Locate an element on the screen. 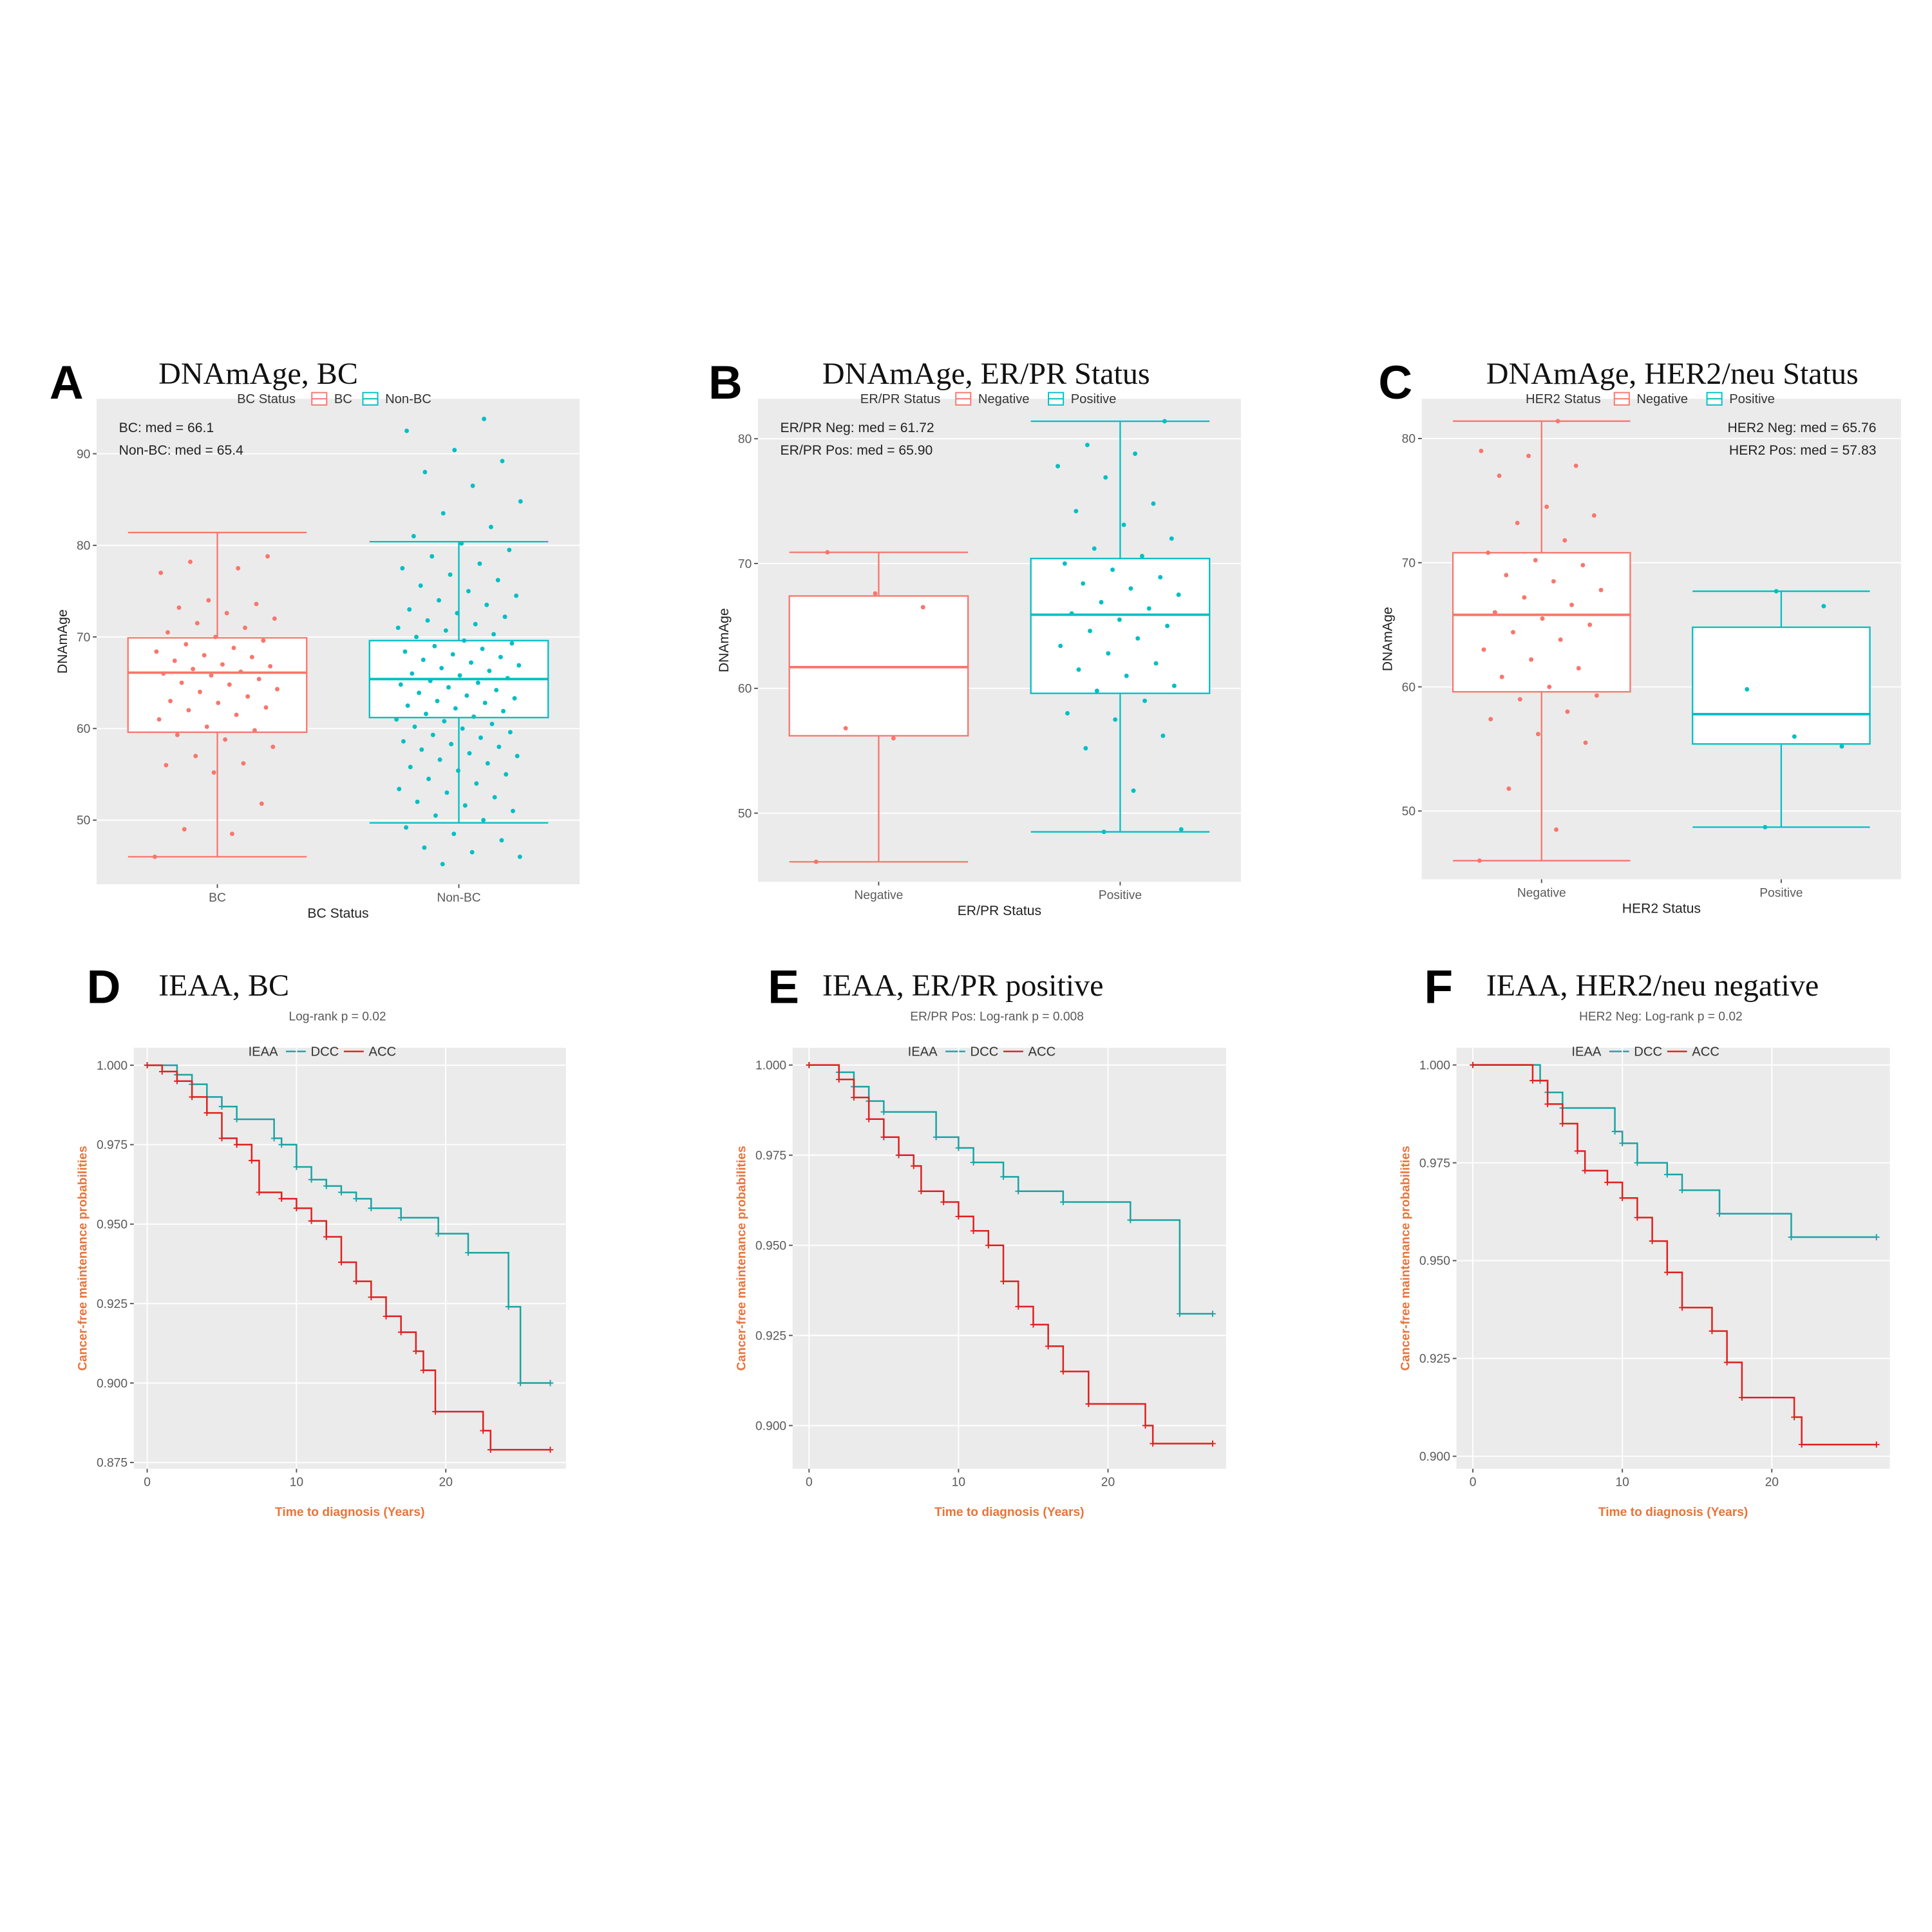 The width and height of the screenshot is (1932, 1932). panel-title: IEAA, BC is located at coordinates (224, 986).